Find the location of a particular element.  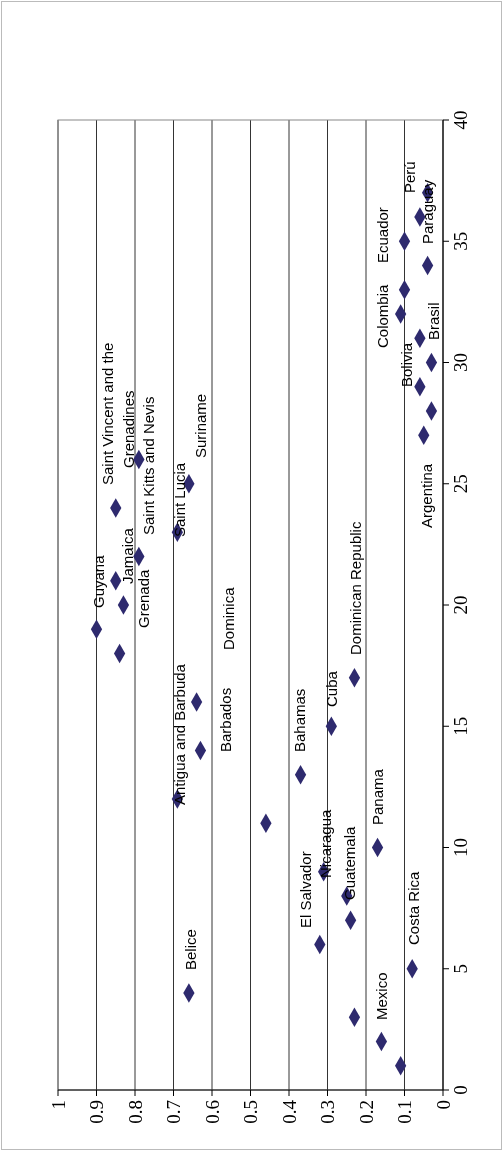

y-tick-label: 5 is located at coordinates (460, 969).